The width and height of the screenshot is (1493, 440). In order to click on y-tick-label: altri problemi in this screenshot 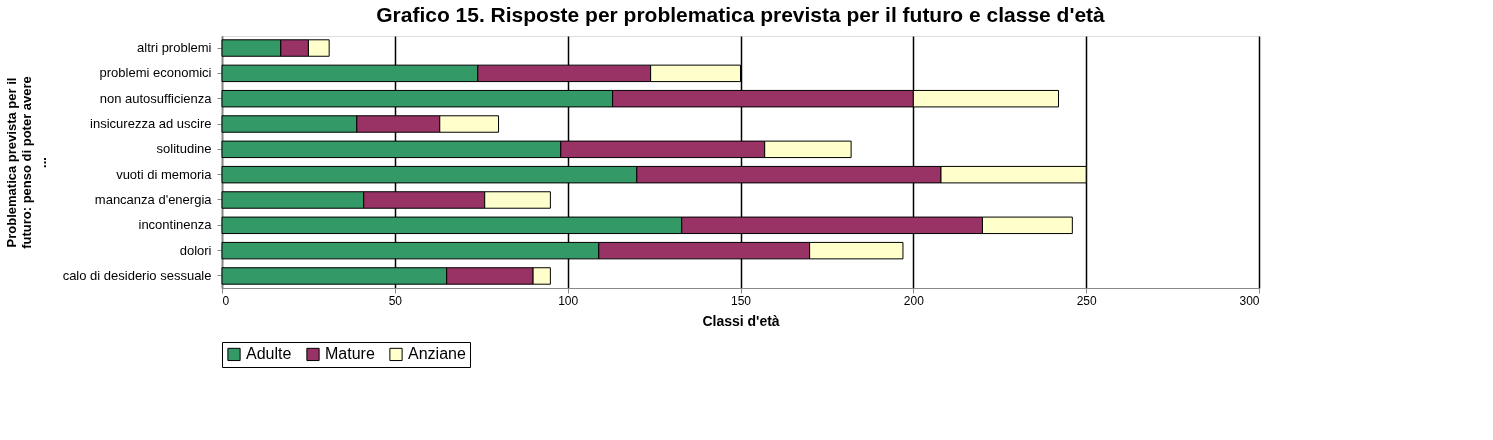, I will do `click(174, 48)`.